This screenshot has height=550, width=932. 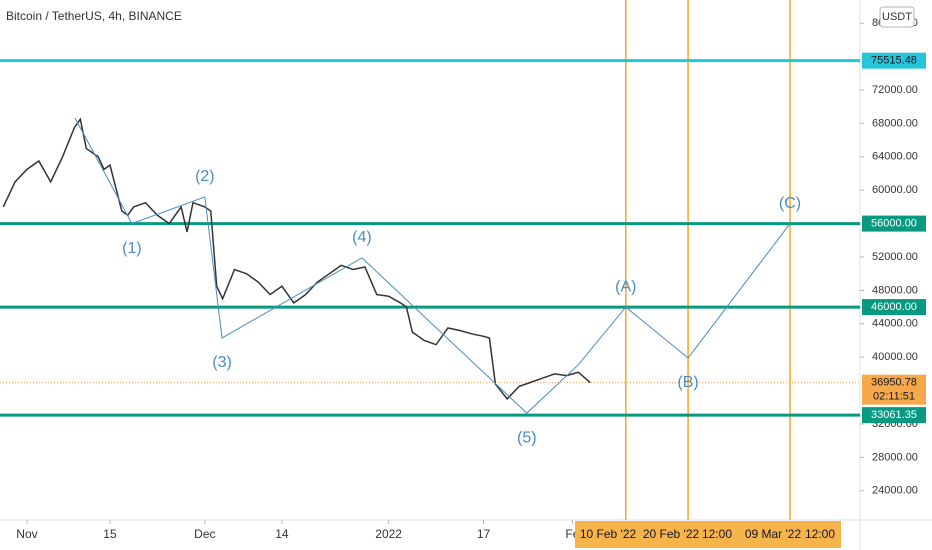 I want to click on wave-label: (A), so click(x=625, y=286).